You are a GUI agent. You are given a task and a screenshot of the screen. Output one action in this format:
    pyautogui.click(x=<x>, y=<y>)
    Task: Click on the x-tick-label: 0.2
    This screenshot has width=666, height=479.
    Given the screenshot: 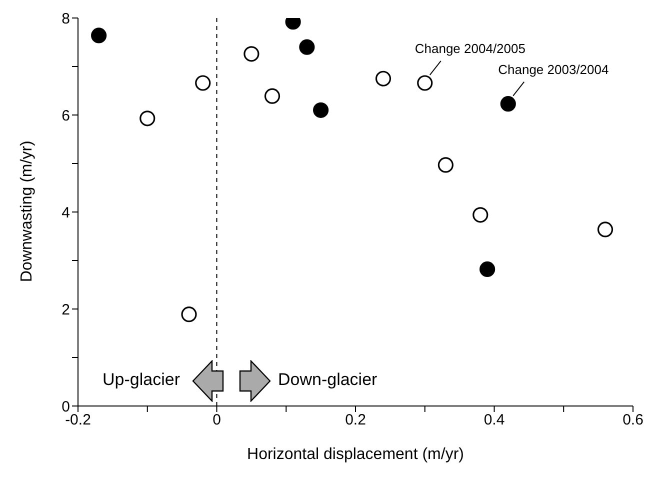 What is the action you would take?
    pyautogui.click(x=355, y=420)
    